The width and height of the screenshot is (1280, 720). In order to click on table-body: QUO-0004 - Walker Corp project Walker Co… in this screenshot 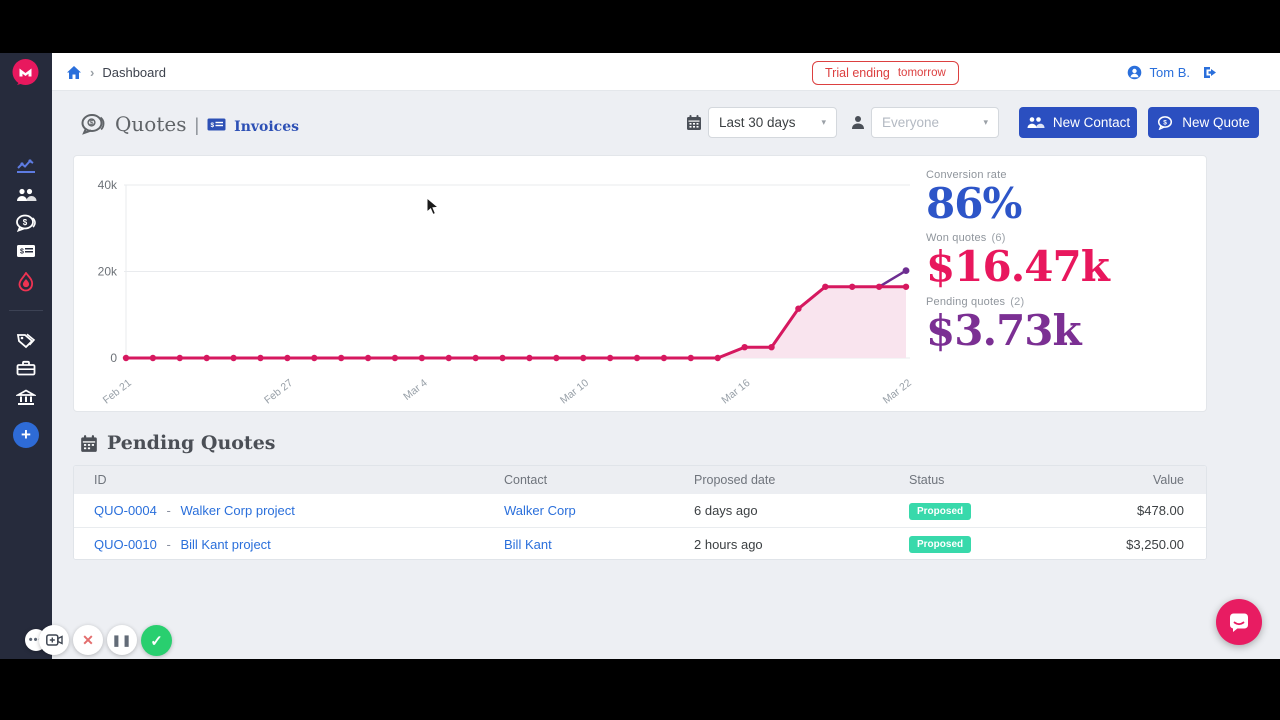, I will do `click(640, 526)`.